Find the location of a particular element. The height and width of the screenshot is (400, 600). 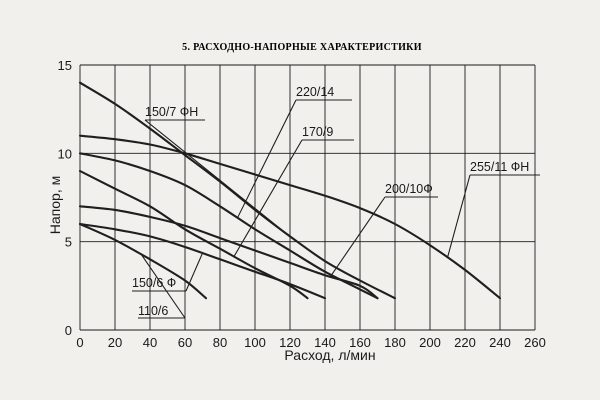

x-axis-label: Расход, л/мин is located at coordinates (329, 355).